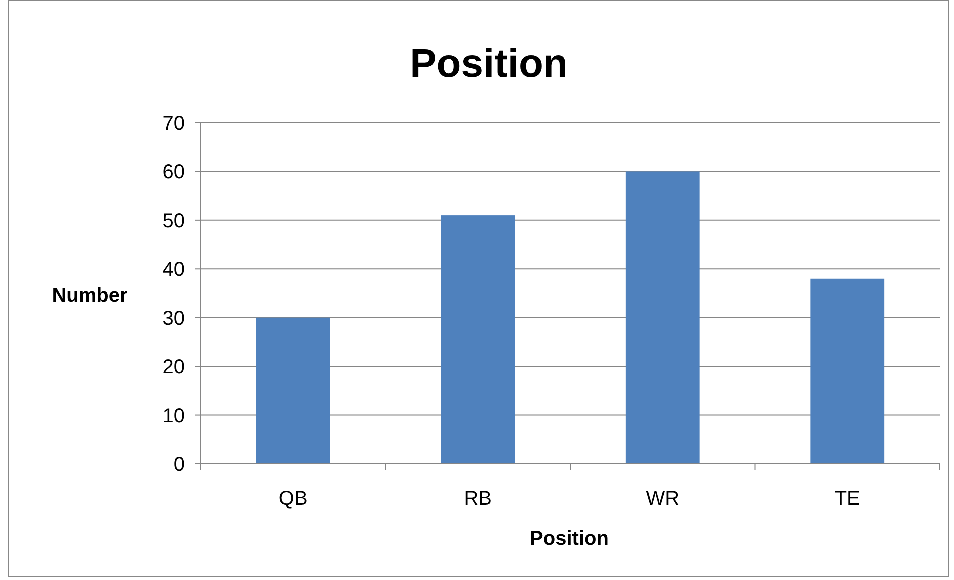  What do you see at coordinates (90, 296) in the screenshot?
I see `y-axis-title: Number` at bounding box center [90, 296].